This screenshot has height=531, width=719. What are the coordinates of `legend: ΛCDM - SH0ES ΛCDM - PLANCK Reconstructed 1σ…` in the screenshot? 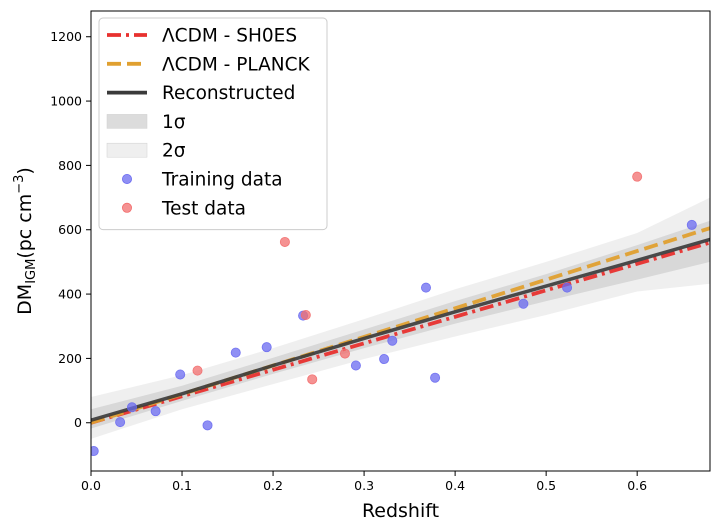 It's located at (213, 124).